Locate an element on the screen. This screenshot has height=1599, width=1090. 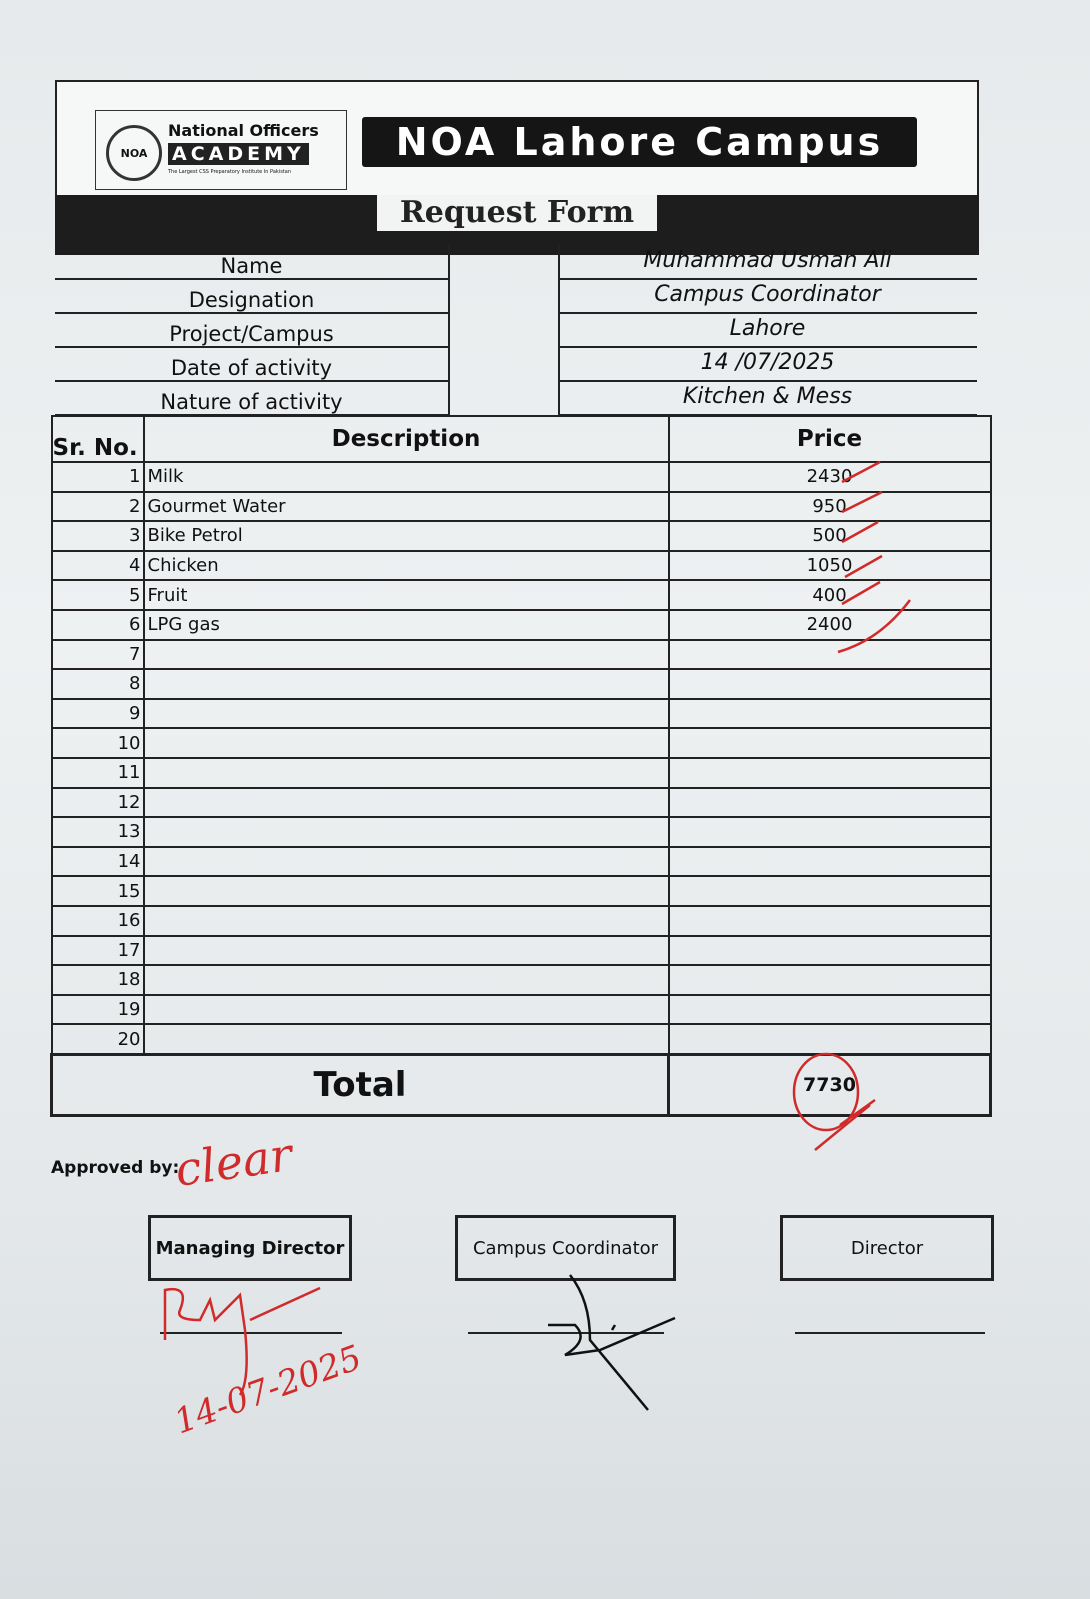
row-sr: 5 is located at coordinates (97, 595).